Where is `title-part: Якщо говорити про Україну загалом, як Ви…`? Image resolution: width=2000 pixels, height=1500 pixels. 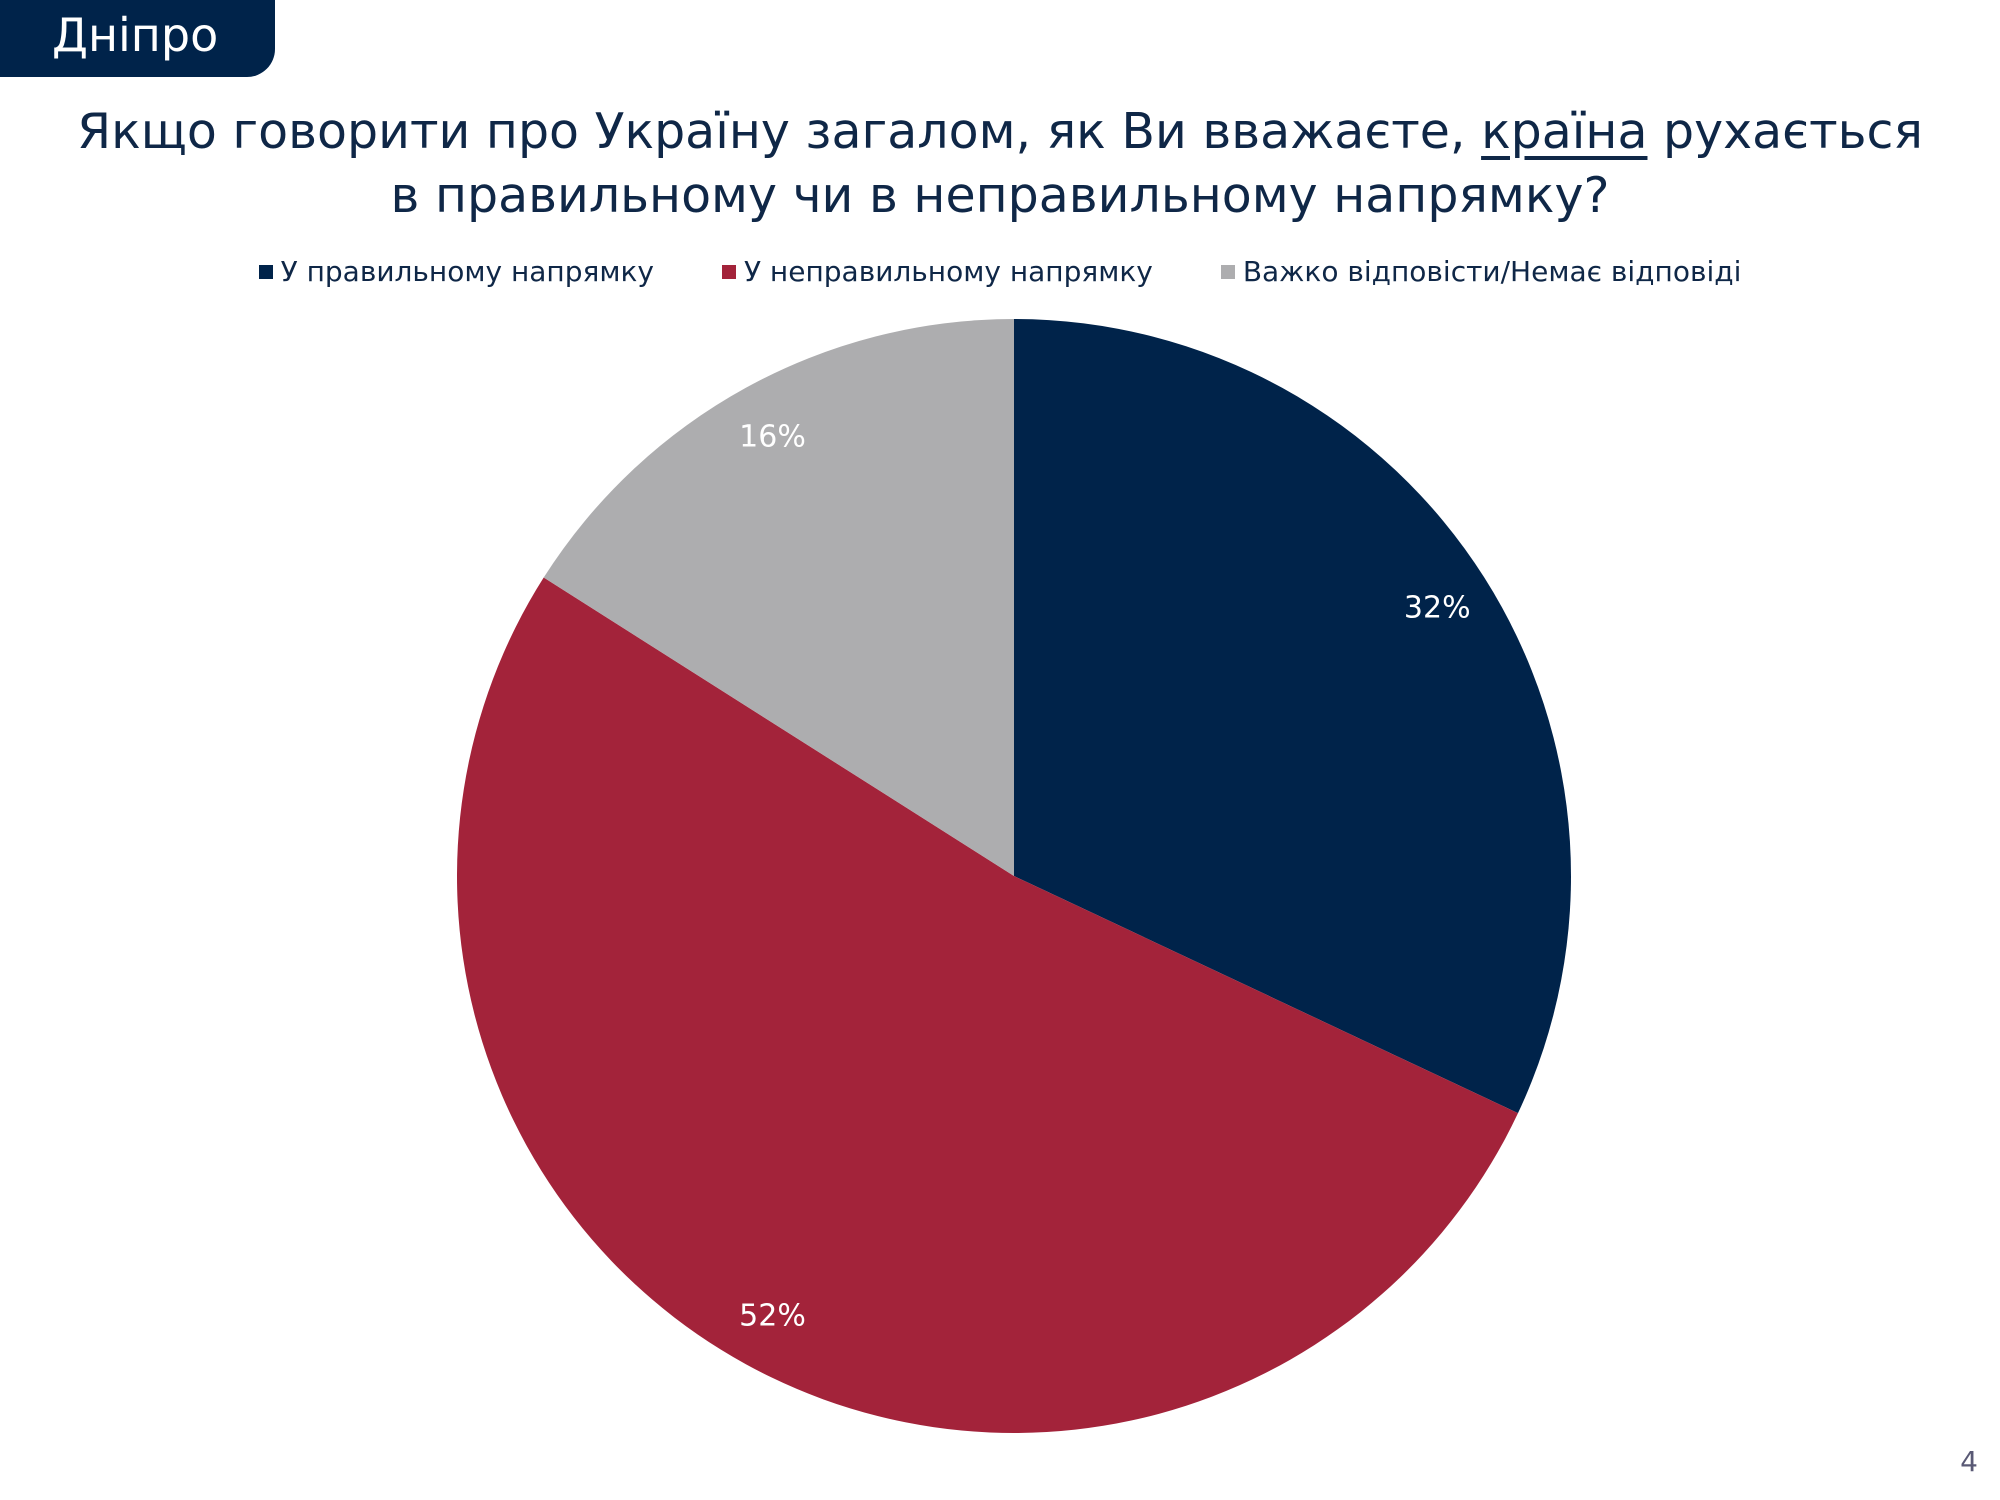 title-part: Якщо говорити про Україну загалом, як Ви… is located at coordinates (779, 131).